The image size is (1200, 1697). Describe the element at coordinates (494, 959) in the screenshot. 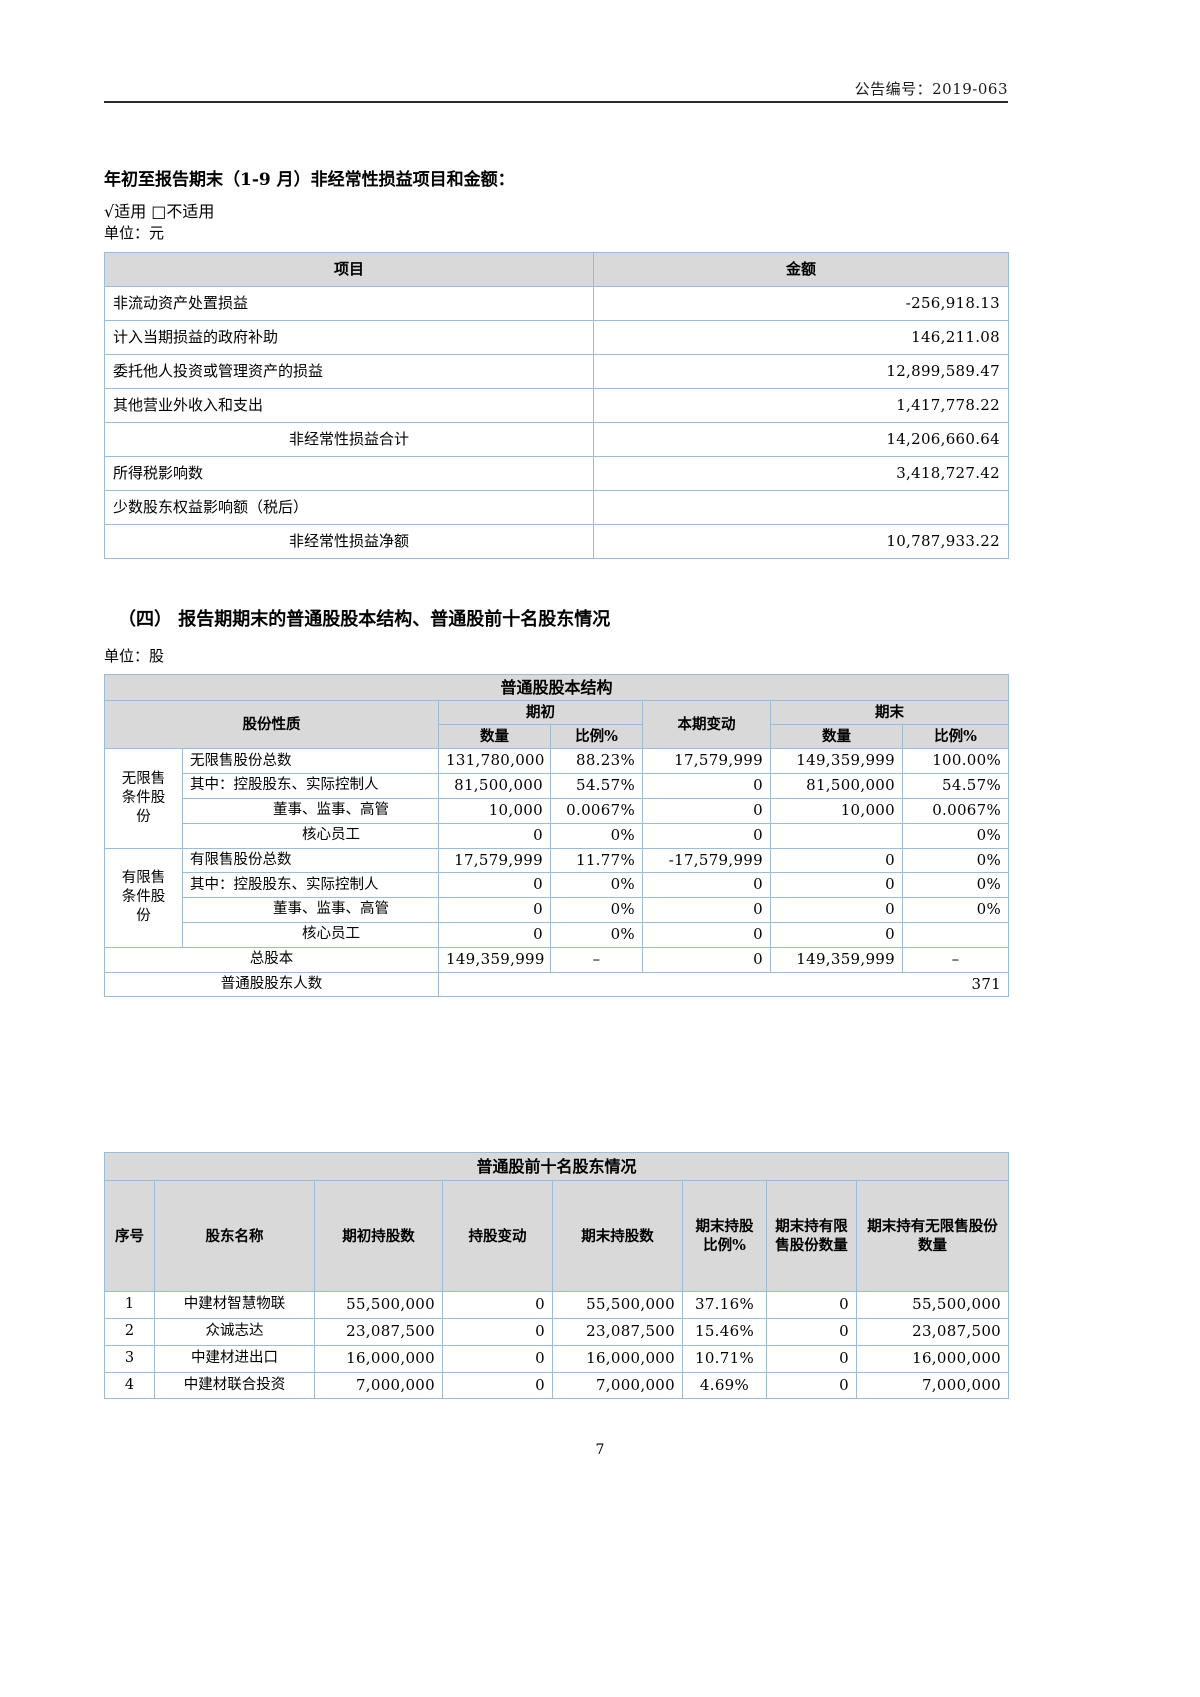

I see `total-begin-qty: 149,359,999` at that location.